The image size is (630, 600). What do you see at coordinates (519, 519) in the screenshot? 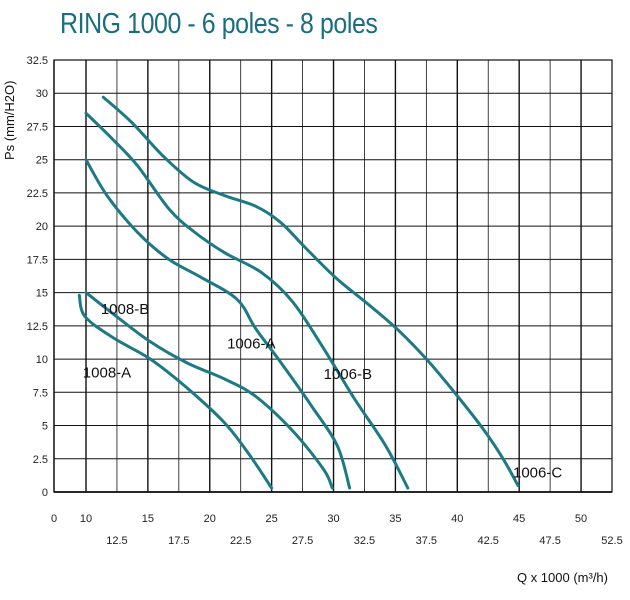
I see `x-tick-label-major: 45` at bounding box center [519, 519].